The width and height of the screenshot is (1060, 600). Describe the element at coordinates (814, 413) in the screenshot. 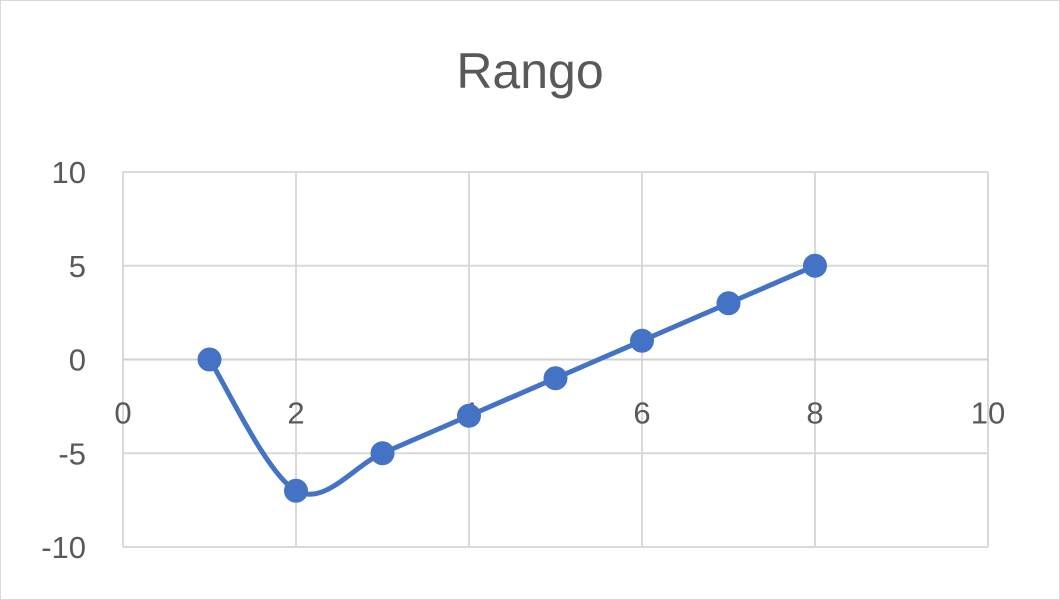

I see `x-tick-label: 8` at that location.